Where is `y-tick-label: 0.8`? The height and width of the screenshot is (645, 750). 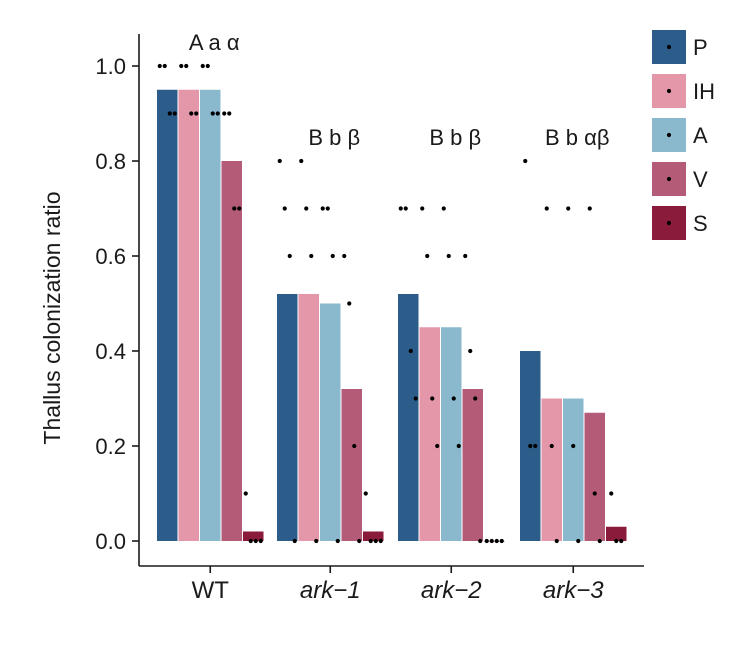 y-tick-label: 0.8 is located at coordinates (110, 161).